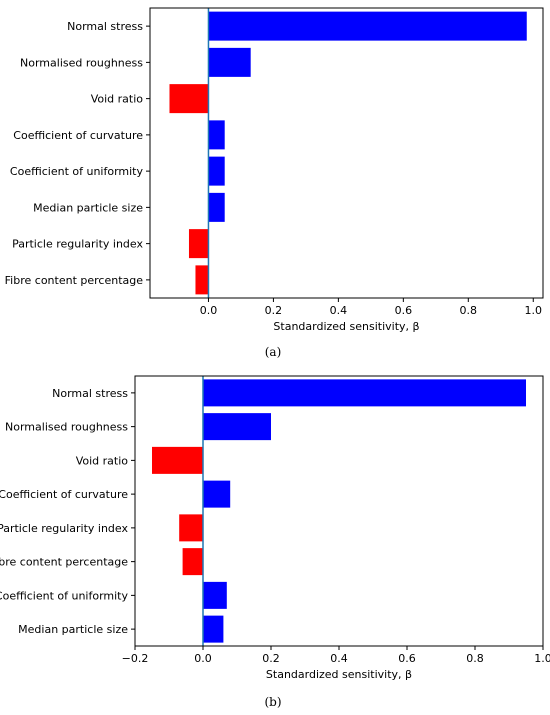 This screenshot has width=550, height=715. Describe the element at coordinates (272, 702) in the screenshot. I see `caption-b: (b)` at that location.